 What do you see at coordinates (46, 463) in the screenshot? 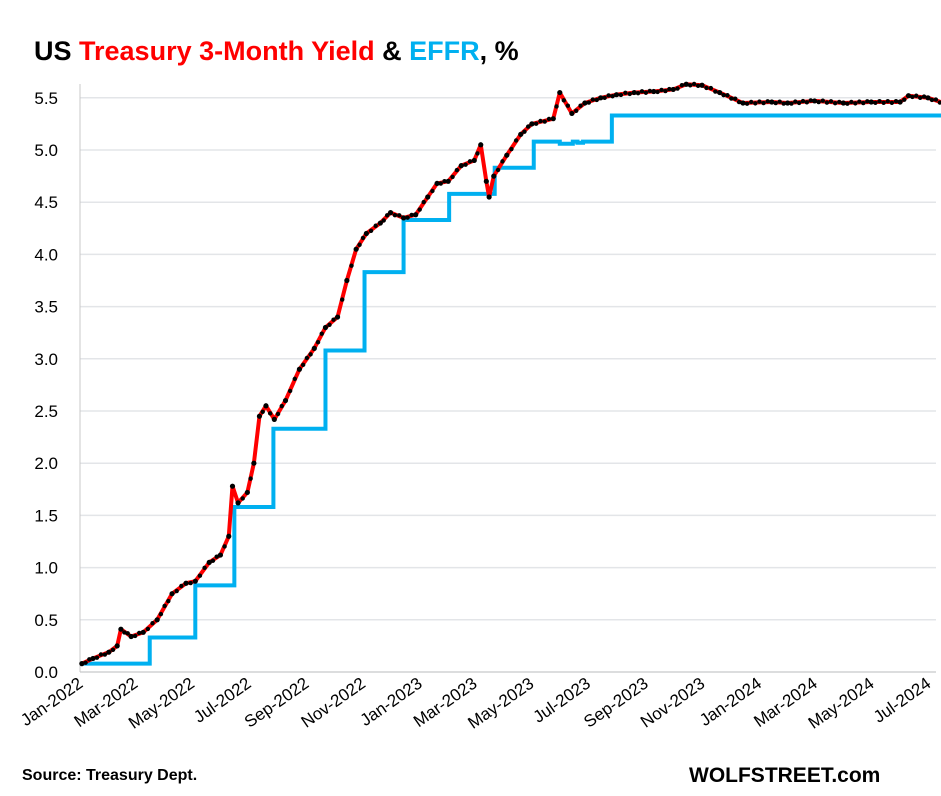
I see `y-tick-label: 2.0` at bounding box center [46, 463].